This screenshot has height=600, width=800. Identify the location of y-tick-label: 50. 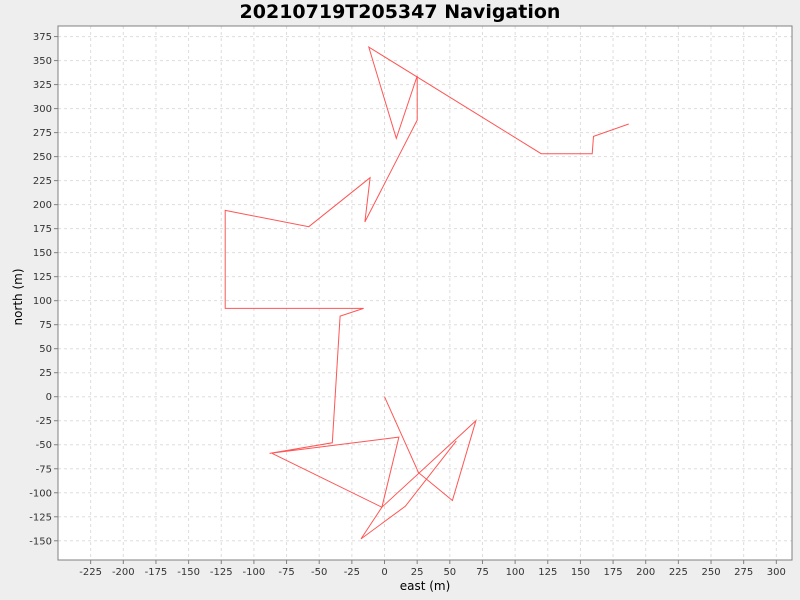
(45, 349).